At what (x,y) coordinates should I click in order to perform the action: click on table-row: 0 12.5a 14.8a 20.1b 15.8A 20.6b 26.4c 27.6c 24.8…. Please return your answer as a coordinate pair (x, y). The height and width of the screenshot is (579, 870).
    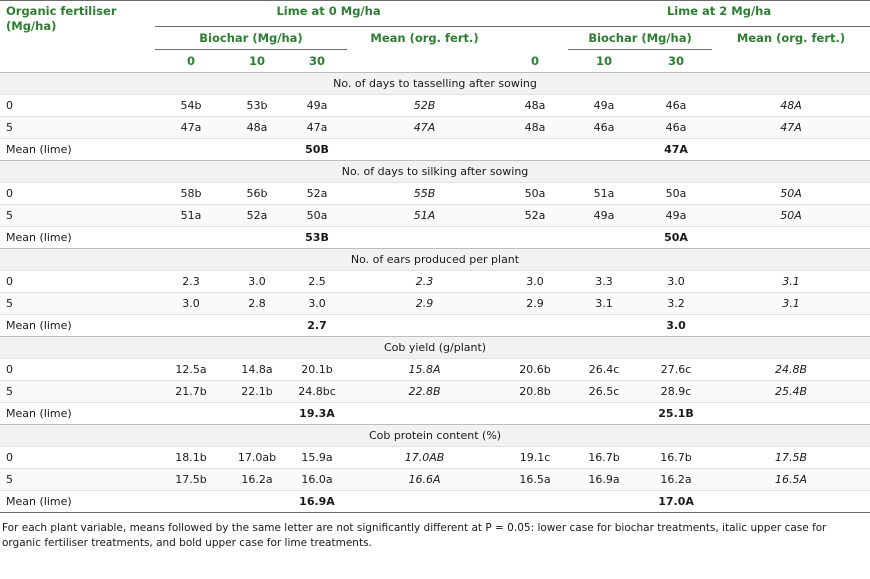
    Looking at the image, I should click on (435, 369).